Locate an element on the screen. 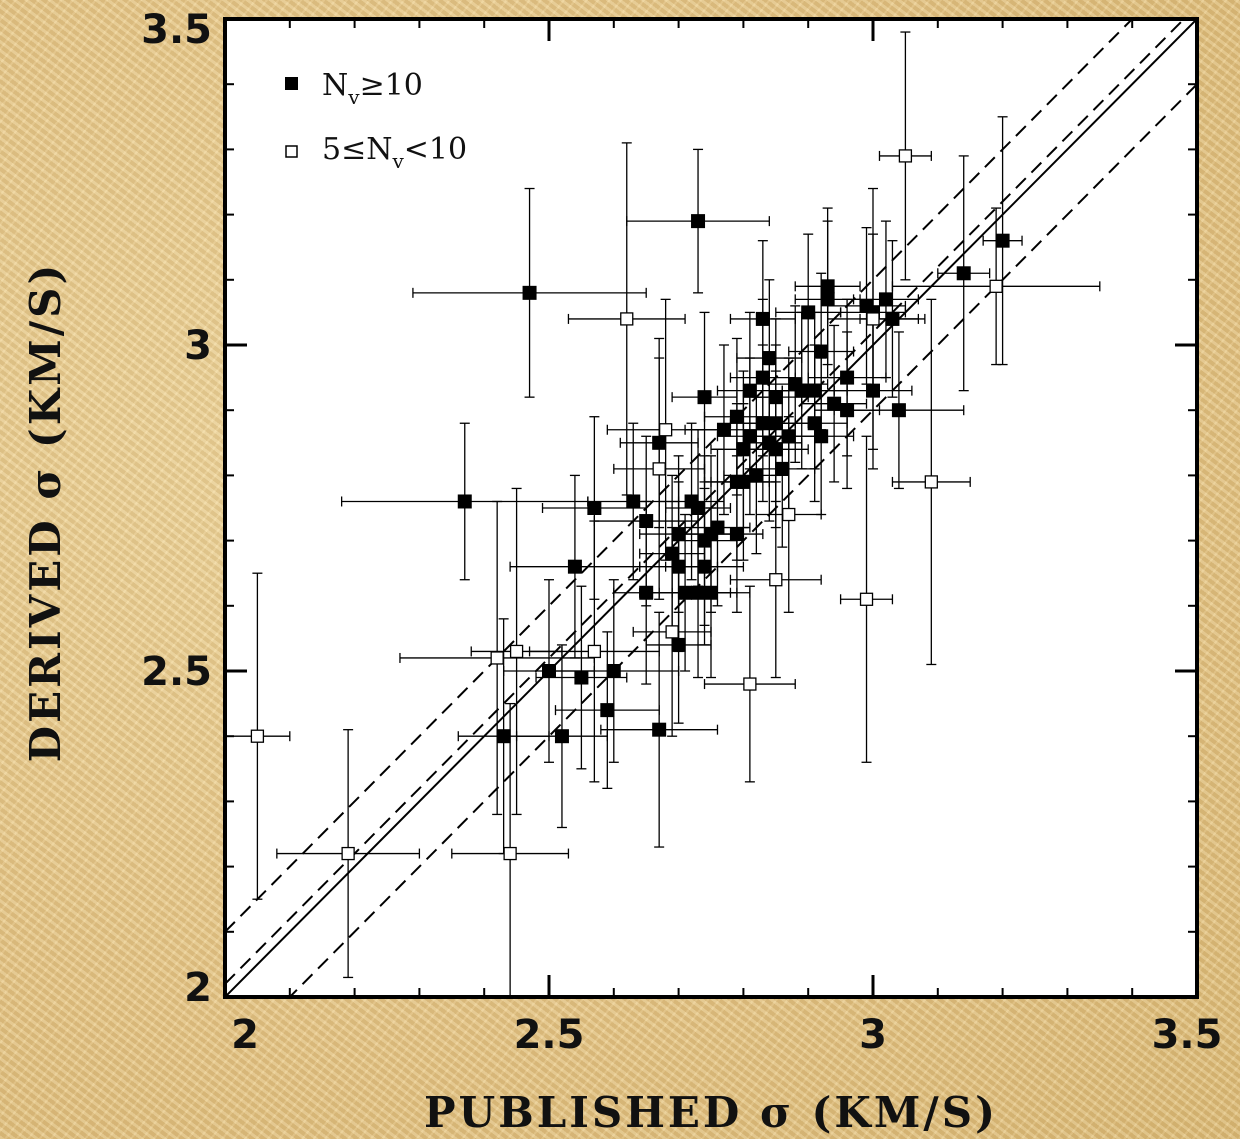 The width and height of the screenshot is (1240, 1139). legend-filled-marker is located at coordinates (291, 83).